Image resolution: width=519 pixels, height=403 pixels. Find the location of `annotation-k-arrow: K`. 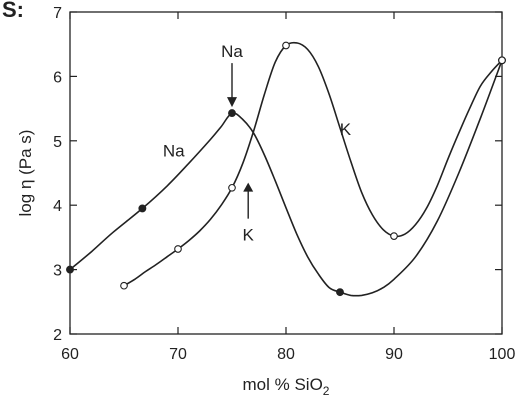

annotation-k-arrow: K is located at coordinates (249, 235).